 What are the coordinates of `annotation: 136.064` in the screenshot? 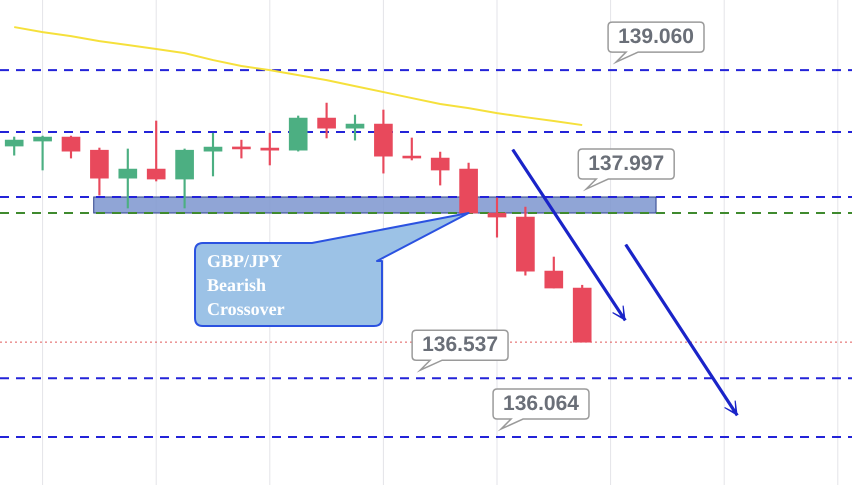 It's located at (541, 404).